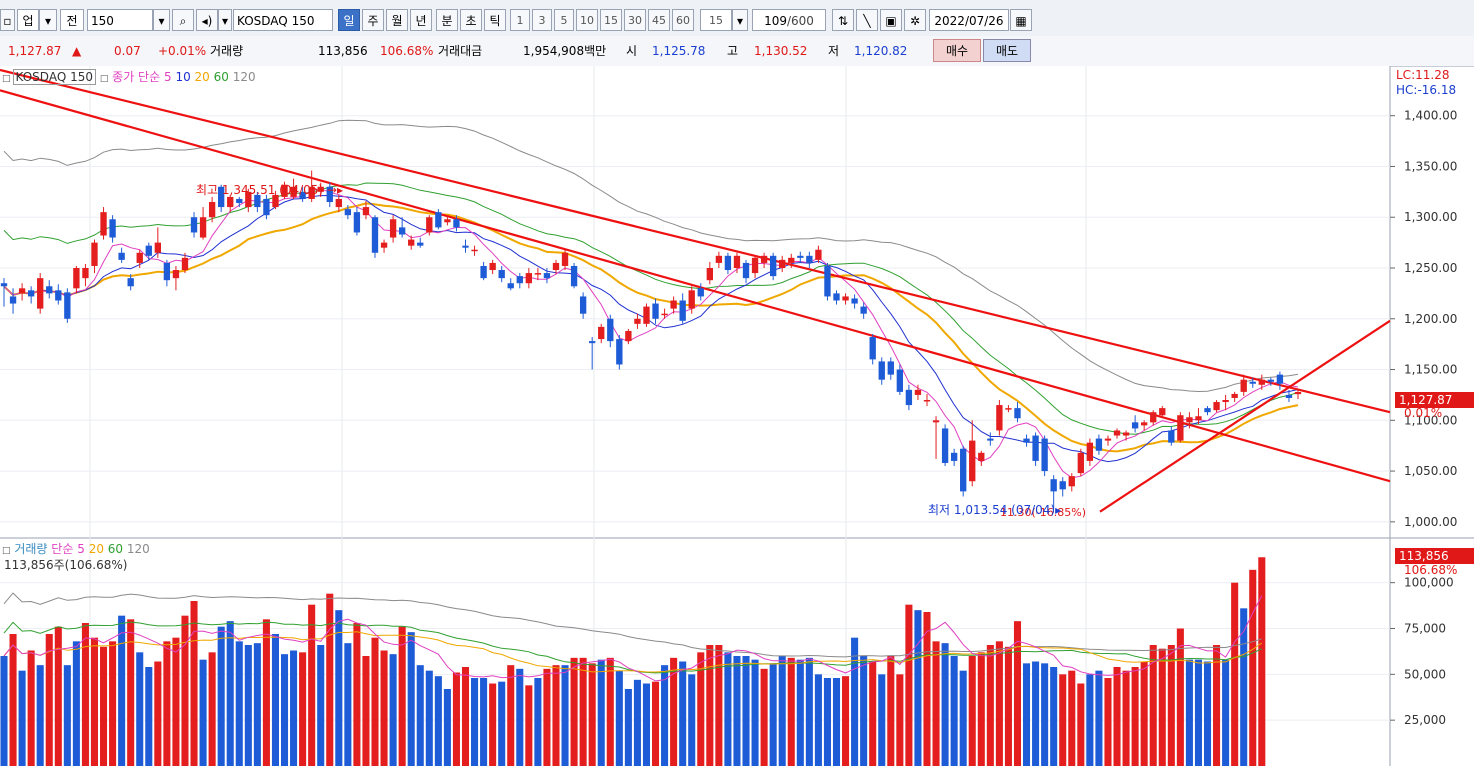 This screenshot has width=1474, height=766. I want to click on arrow-right-icon: →▸, so click(334, 190).